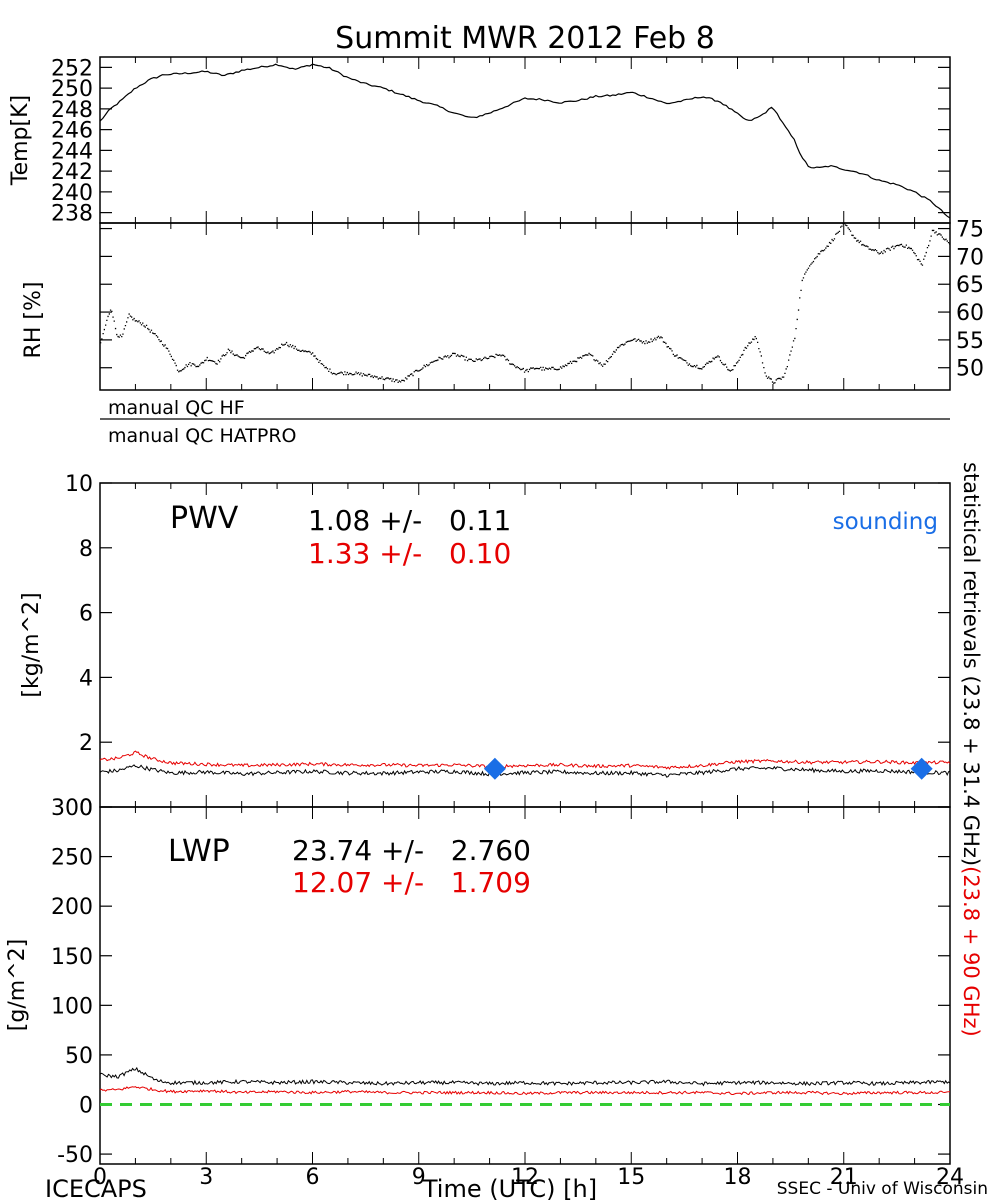  Describe the element at coordinates (409, 553) in the screenshot. I see `pwv-stat-red: 1.33 +/- 0.10` at that location.